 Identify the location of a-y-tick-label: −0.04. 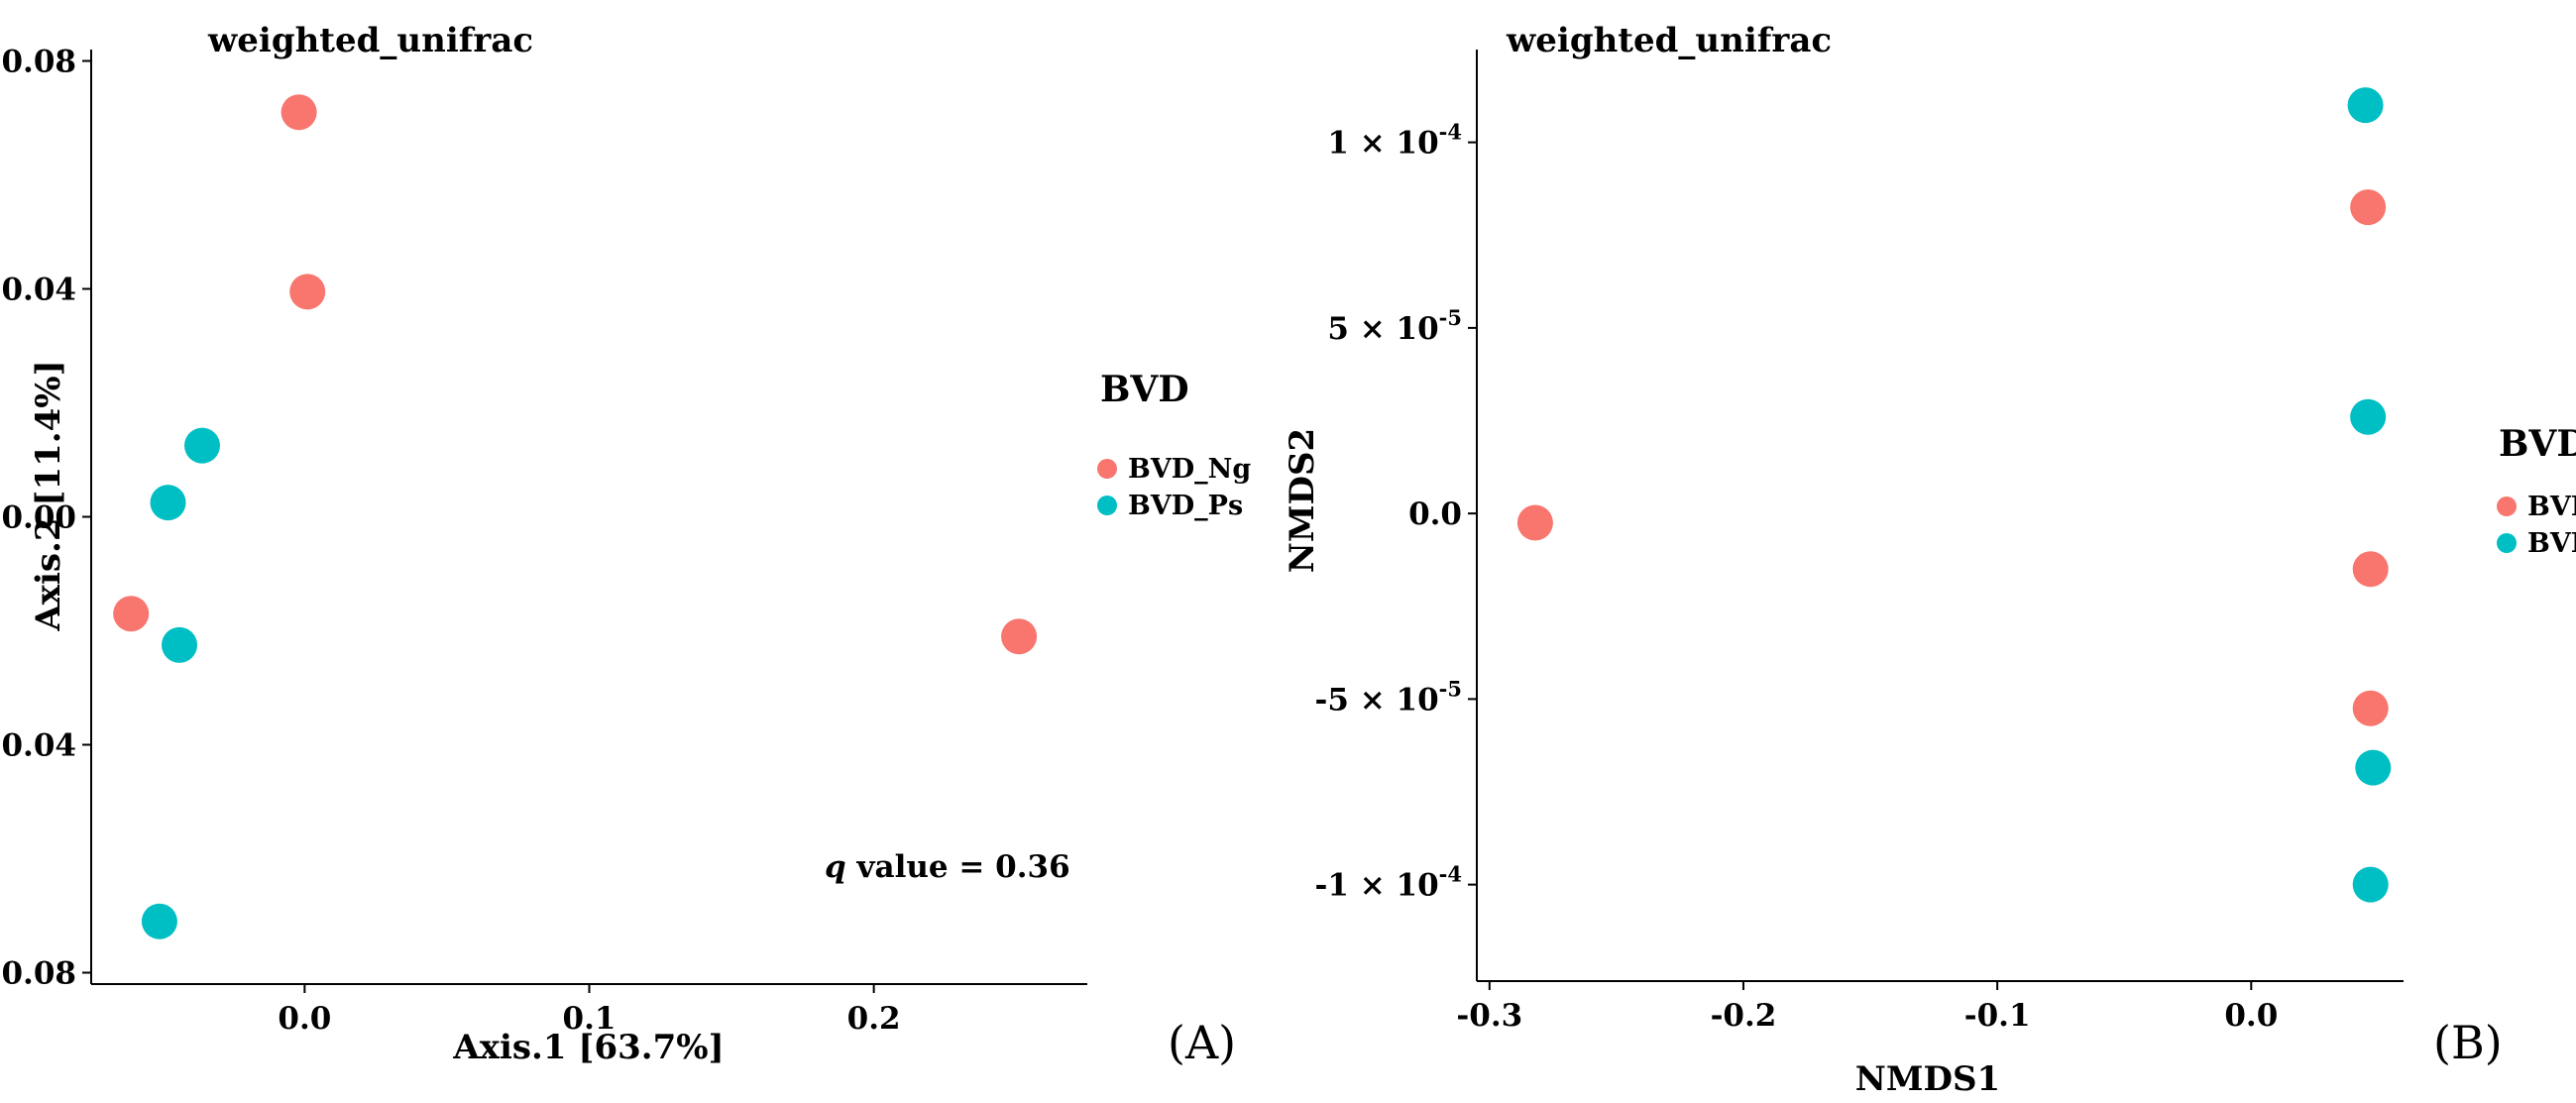
(38, 746).